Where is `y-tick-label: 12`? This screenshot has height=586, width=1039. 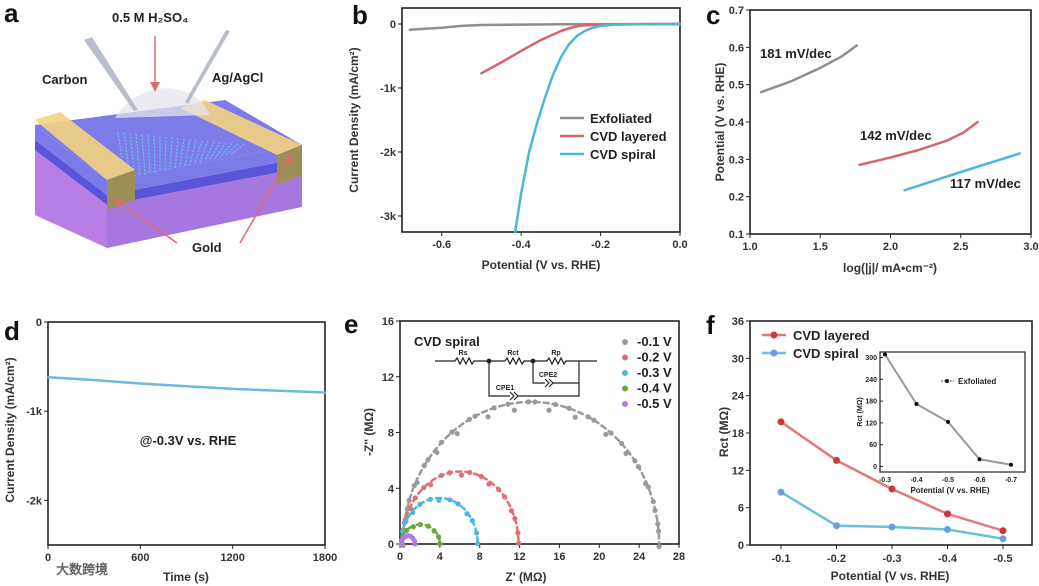
y-tick-label: 12 is located at coordinates (388, 378).